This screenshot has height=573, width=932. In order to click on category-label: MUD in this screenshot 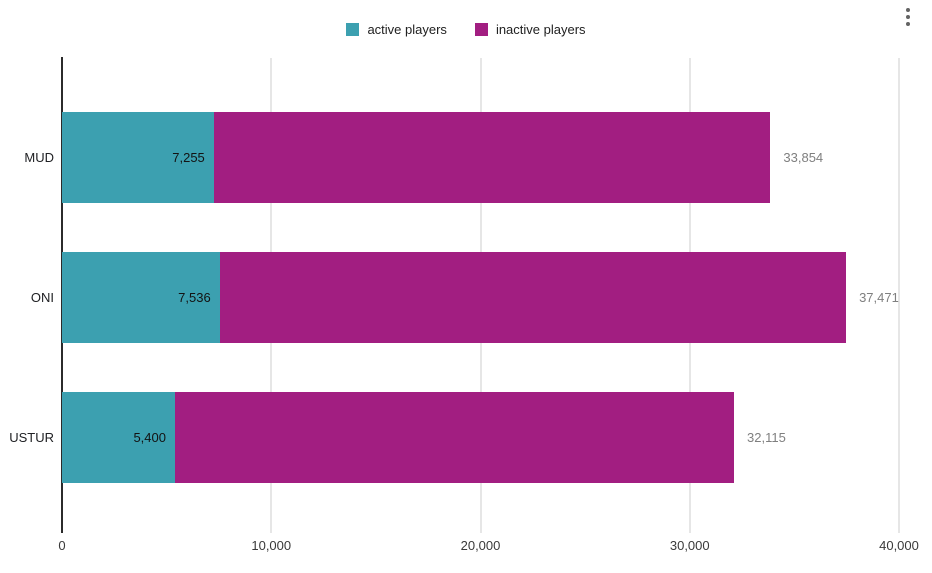, I will do `click(39, 157)`.